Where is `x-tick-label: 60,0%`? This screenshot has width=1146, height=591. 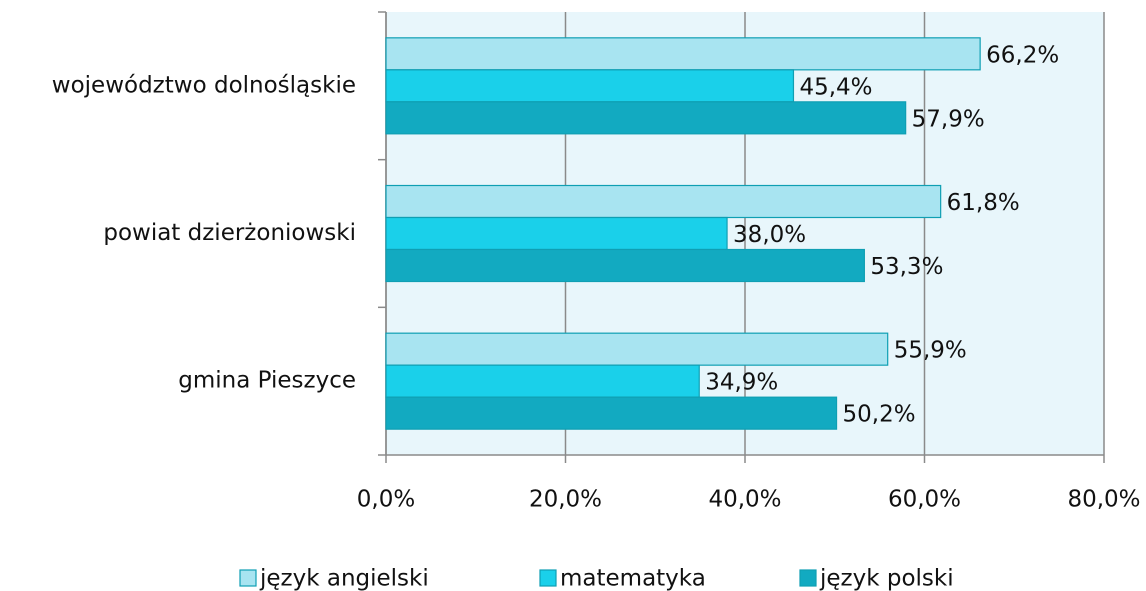 x-tick-label: 60,0% is located at coordinates (924, 500).